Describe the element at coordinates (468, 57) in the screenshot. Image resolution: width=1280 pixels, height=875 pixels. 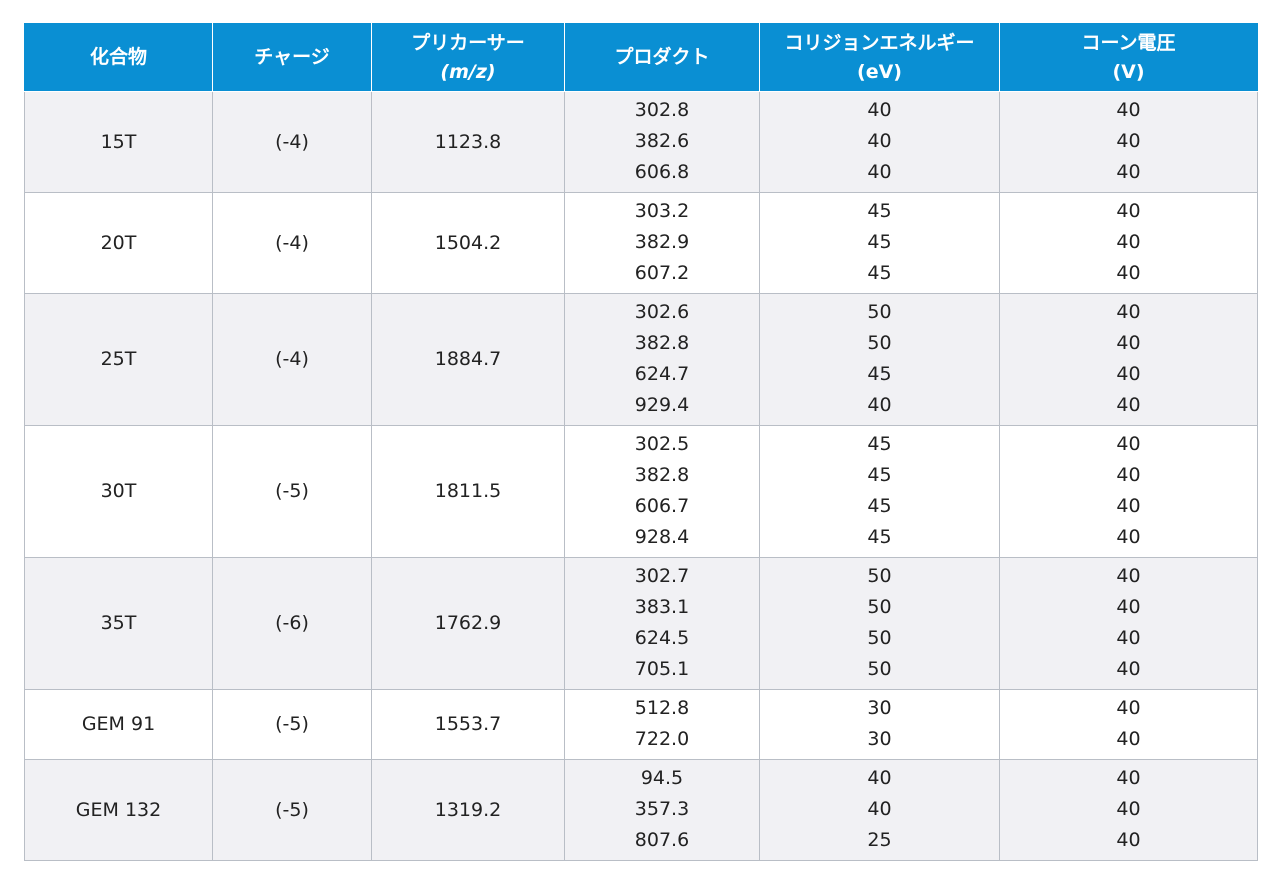
I see `header-precursor: プリカーサー (m/z)` at that location.